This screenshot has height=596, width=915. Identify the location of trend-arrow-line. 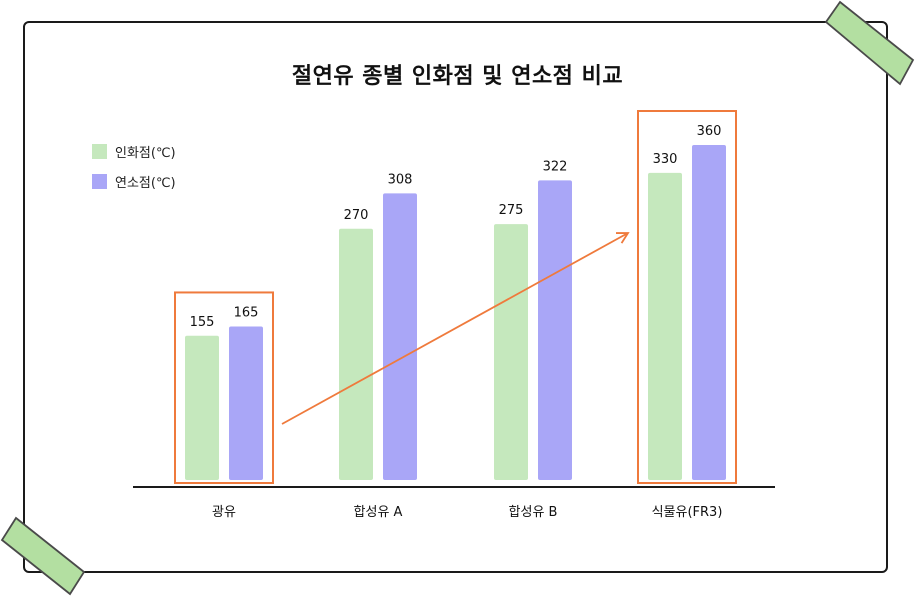
(455, 328).